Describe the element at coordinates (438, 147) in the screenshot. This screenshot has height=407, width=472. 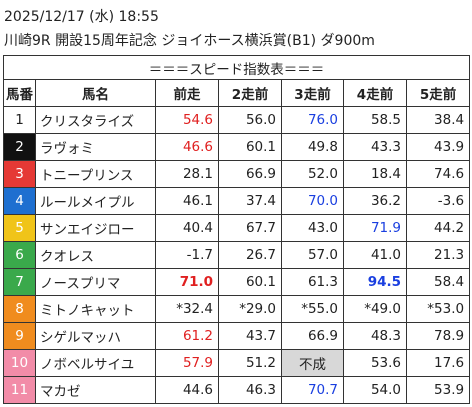
I see `speed-index: 43.9` at that location.